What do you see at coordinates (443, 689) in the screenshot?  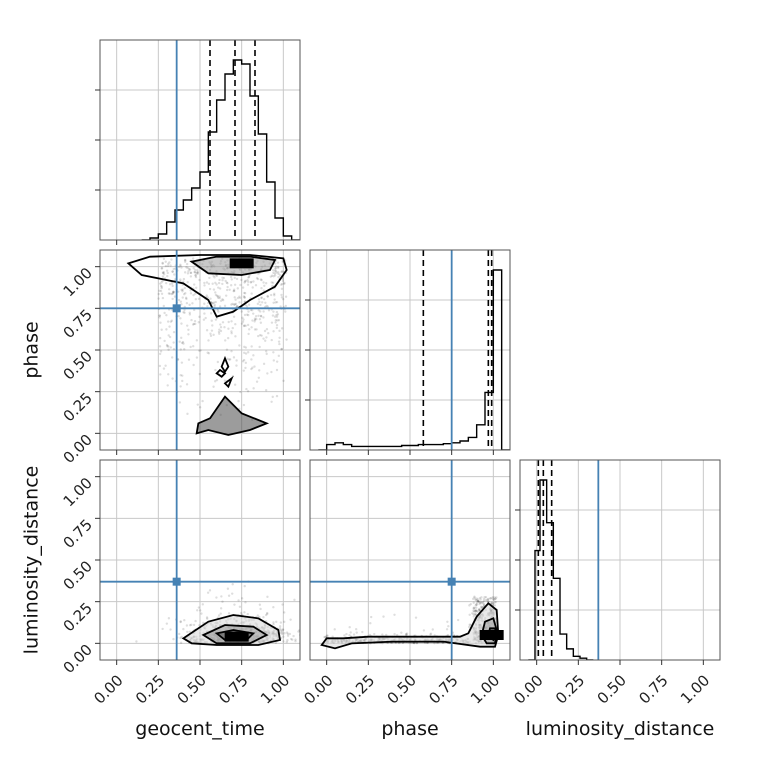 I see `x-tick-label: 0.75` at bounding box center [443, 689].